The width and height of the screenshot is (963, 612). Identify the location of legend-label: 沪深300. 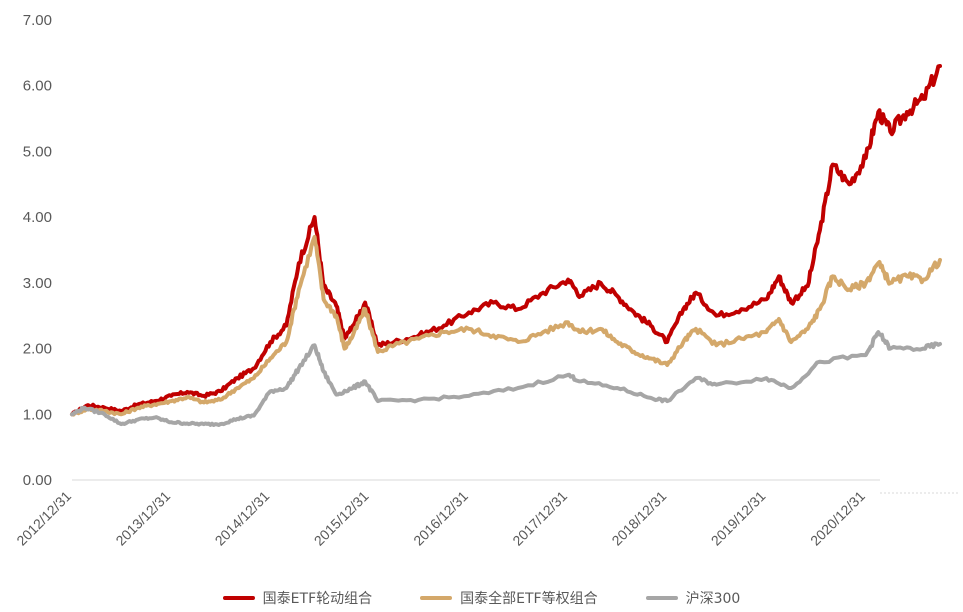
(713, 599).